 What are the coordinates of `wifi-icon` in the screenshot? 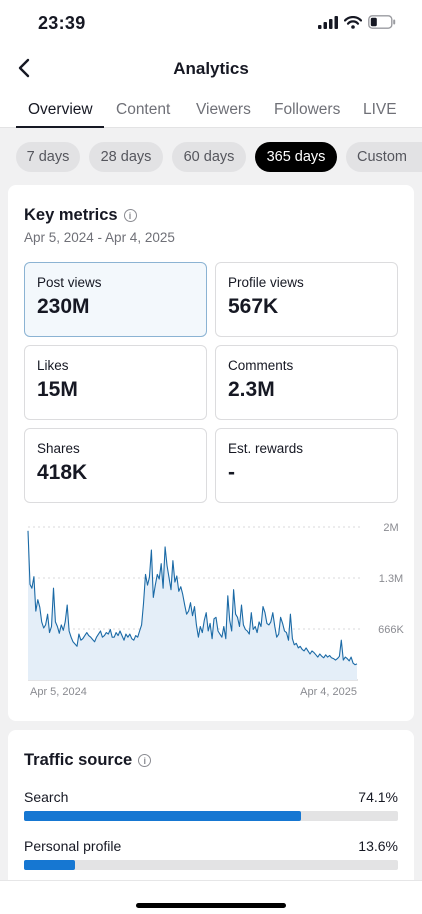 It's located at (353, 24).